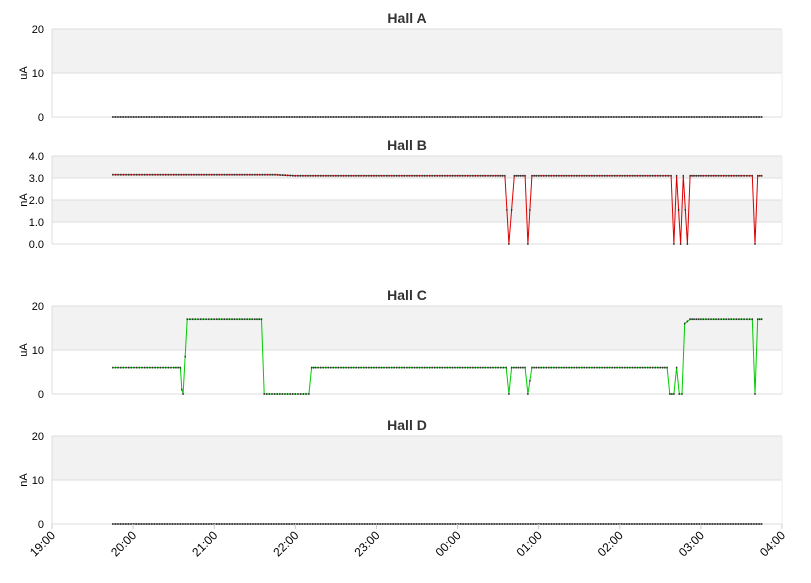 The image size is (811, 583). Describe the element at coordinates (406, 18) in the screenshot. I see `panel-title: Hall A` at that location.